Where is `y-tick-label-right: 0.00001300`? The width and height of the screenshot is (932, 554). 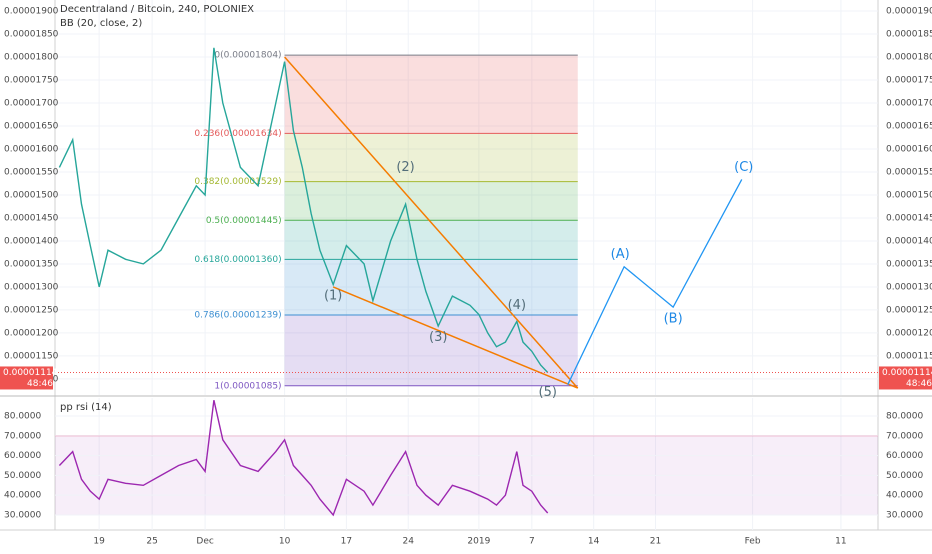 y-tick-label-right: 0.00001300 is located at coordinates (909, 287).